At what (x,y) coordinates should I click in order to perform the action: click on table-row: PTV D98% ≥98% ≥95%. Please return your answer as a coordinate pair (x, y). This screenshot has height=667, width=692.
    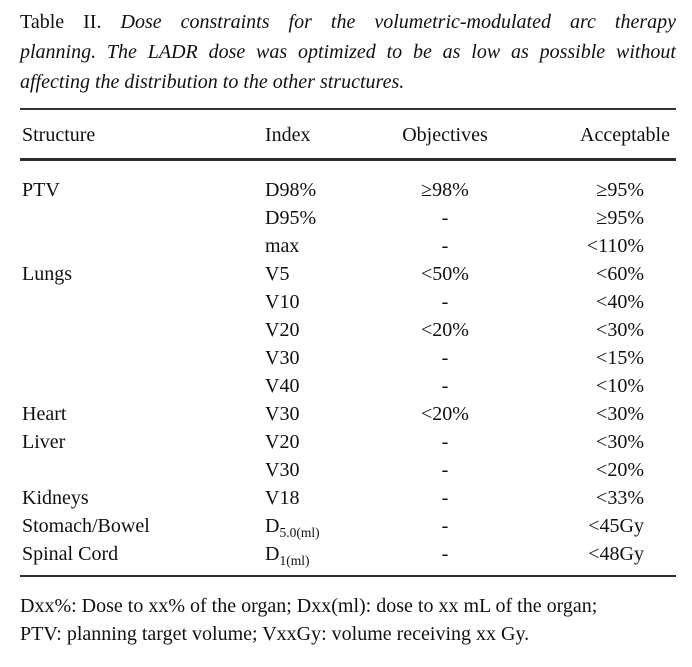
    Looking at the image, I should click on (348, 190).